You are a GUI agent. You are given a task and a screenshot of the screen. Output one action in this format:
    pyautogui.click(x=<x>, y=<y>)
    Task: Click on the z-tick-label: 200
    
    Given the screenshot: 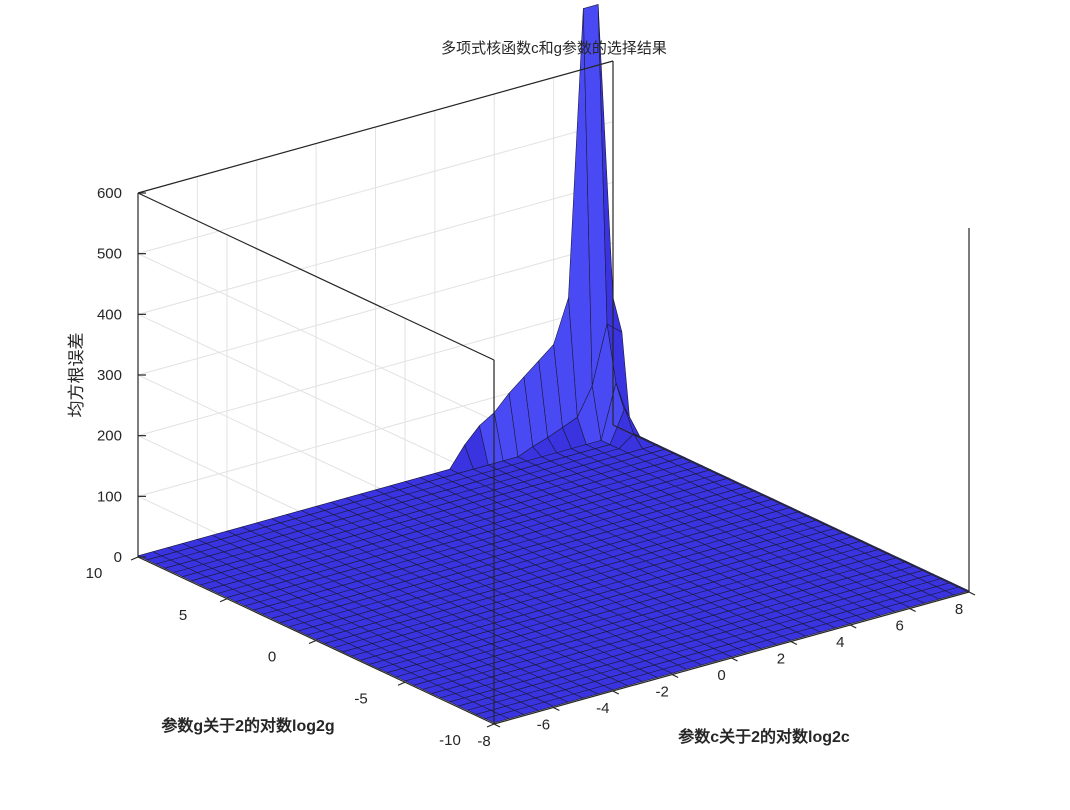 What is the action you would take?
    pyautogui.click(x=109, y=436)
    